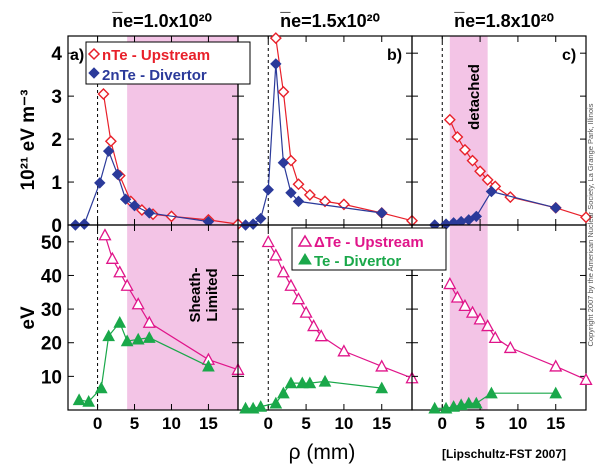 The image size is (596, 475). Describe the element at coordinates (313, 144) in the screenshot. I see `top-b-series-1-line` at that location.